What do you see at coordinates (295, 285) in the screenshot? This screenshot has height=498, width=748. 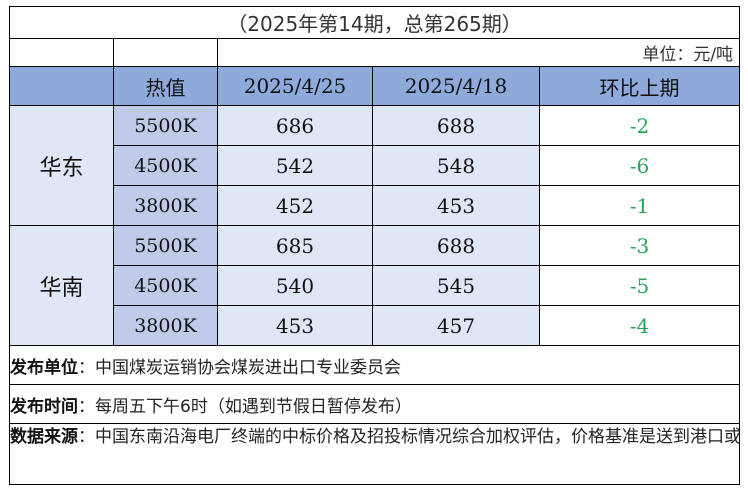 I see `current-price-cell: 540` at bounding box center [295, 285].